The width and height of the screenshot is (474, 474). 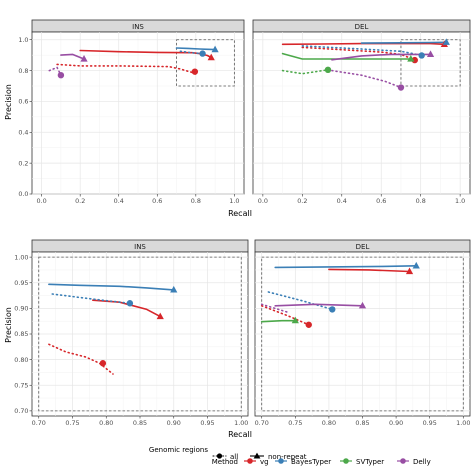 What do you see at coordinates (23, 194) in the screenshot?
I see `y-tick-label: 0.0` at bounding box center [23, 194].